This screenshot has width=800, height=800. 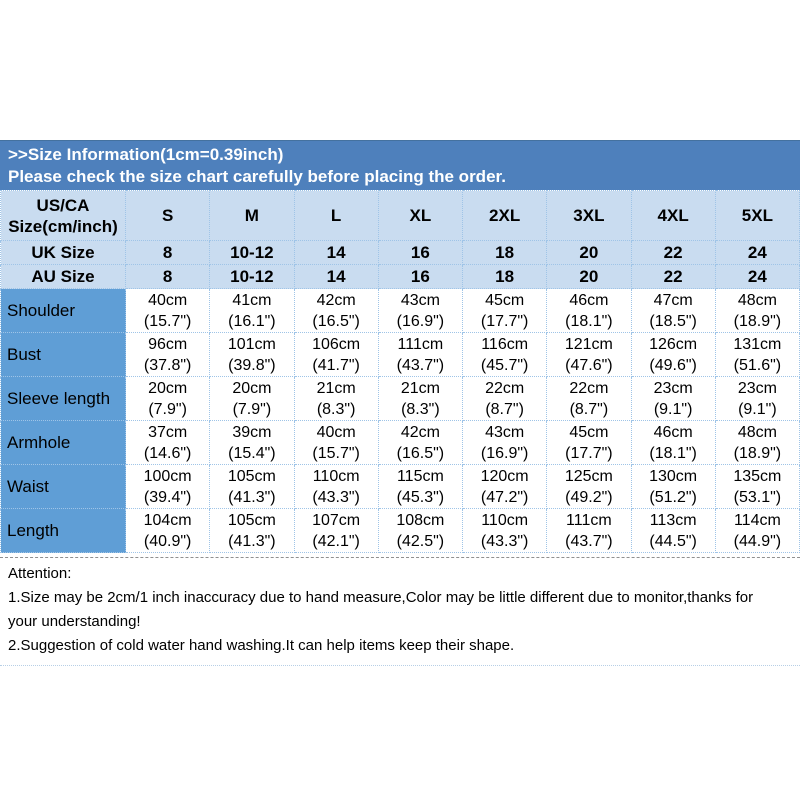 I want to click on size-cell: 108cm (42.5"), so click(x=420, y=530).